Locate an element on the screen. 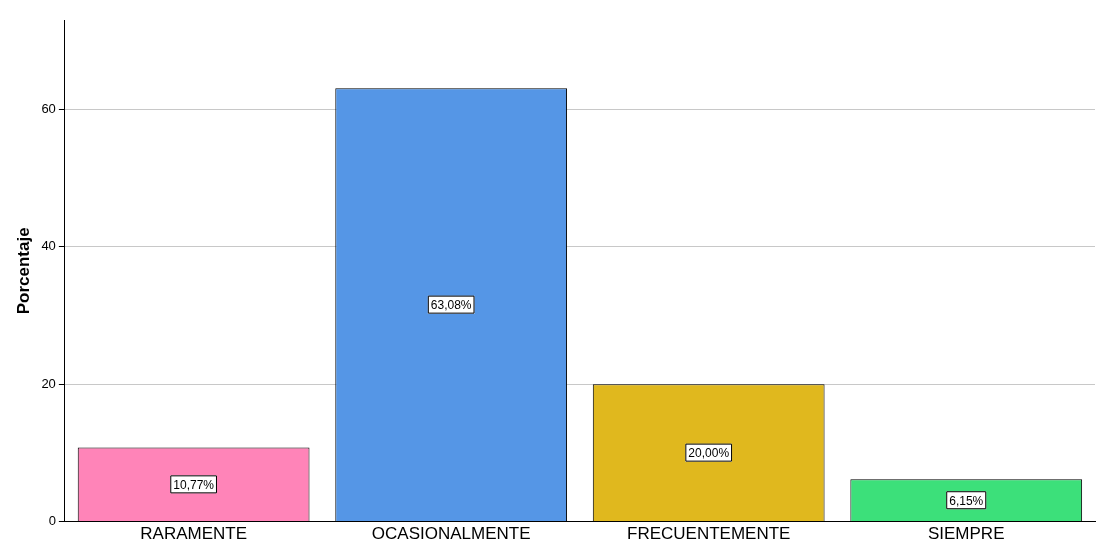 The image size is (1109, 552). y-tick-label: 0 is located at coordinates (52, 521).